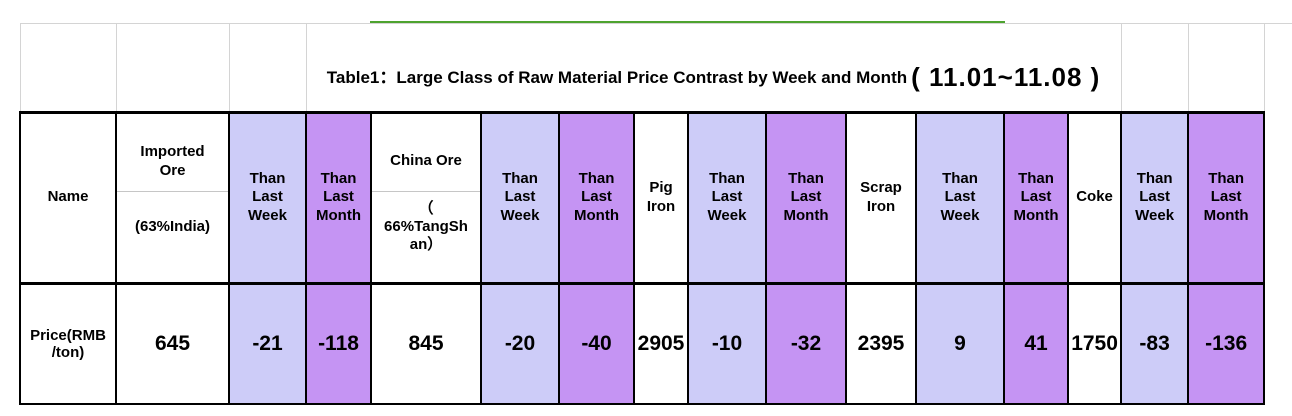  What do you see at coordinates (727, 198) in the screenshot?
I see `header-than-last-week-3: Than Last Week` at bounding box center [727, 198].